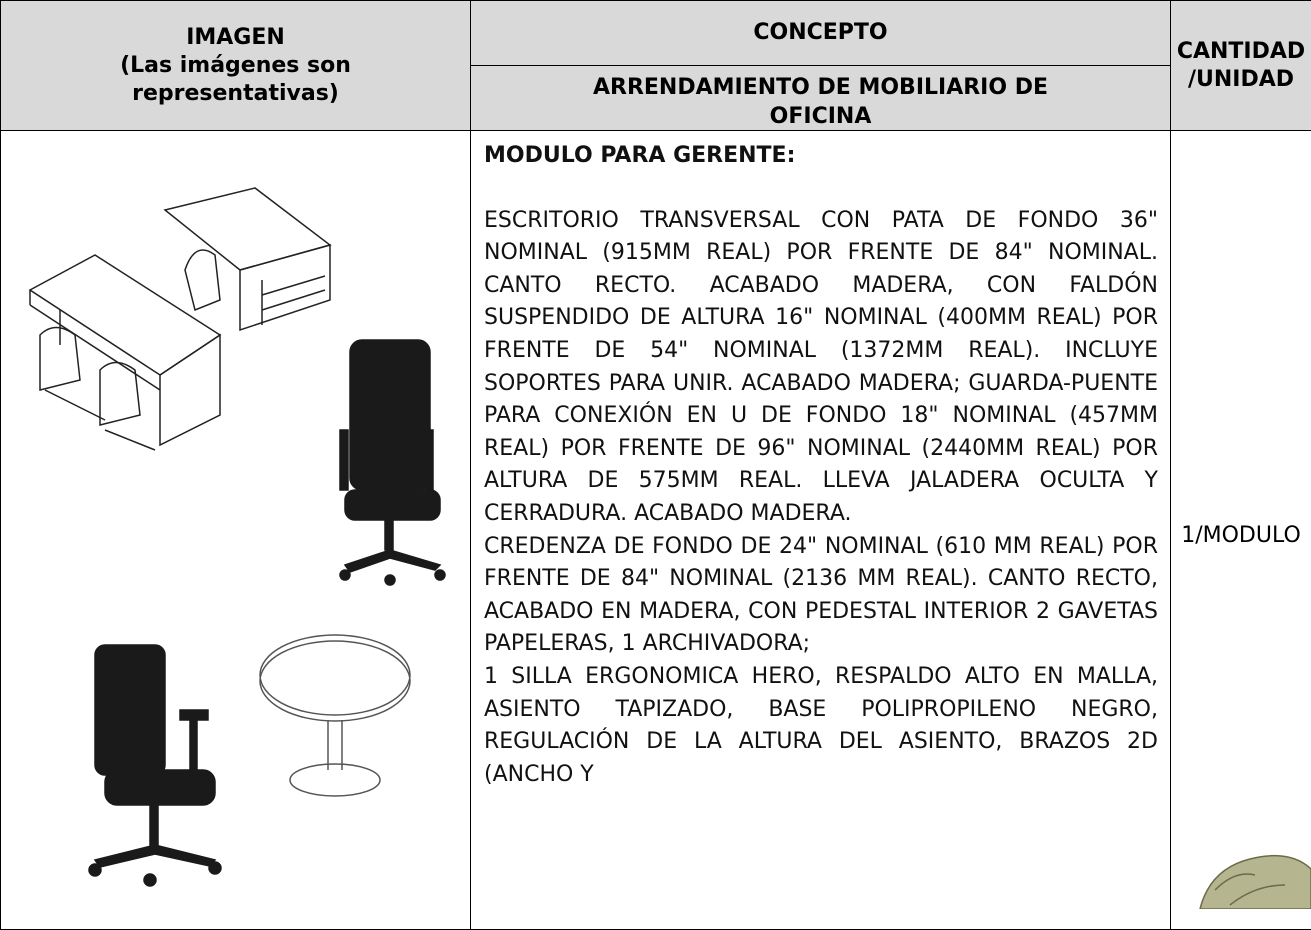  I want to click on decorative-image, so click(1255, 881).